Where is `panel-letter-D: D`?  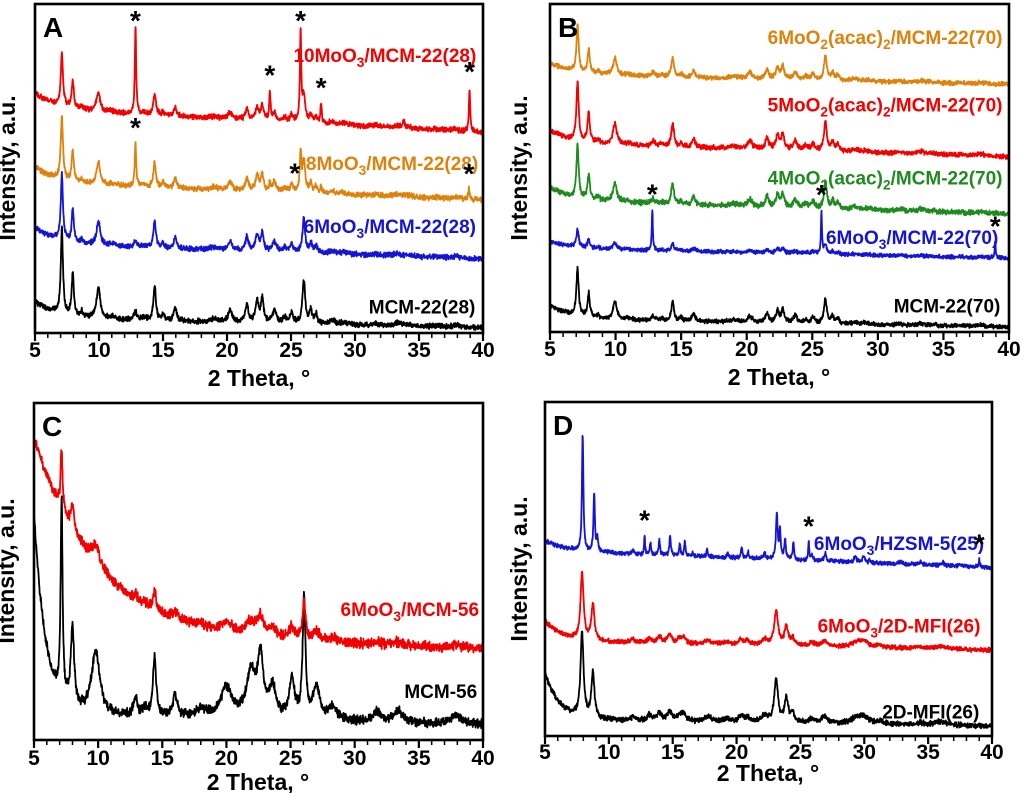 panel-letter-D: D is located at coordinates (563, 425).